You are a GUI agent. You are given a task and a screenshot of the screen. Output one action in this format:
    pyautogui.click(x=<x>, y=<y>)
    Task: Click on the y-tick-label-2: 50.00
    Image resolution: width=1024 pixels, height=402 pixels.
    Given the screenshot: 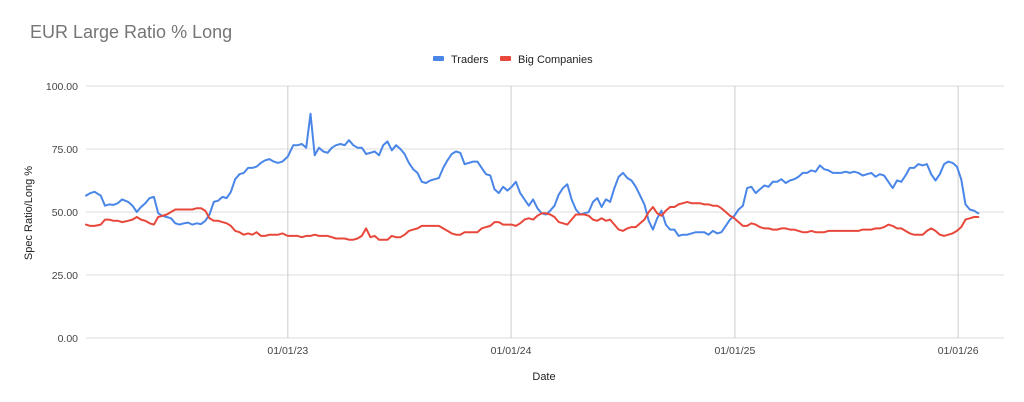 What is the action you would take?
    pyautogui.click(x=65, y=213)
    